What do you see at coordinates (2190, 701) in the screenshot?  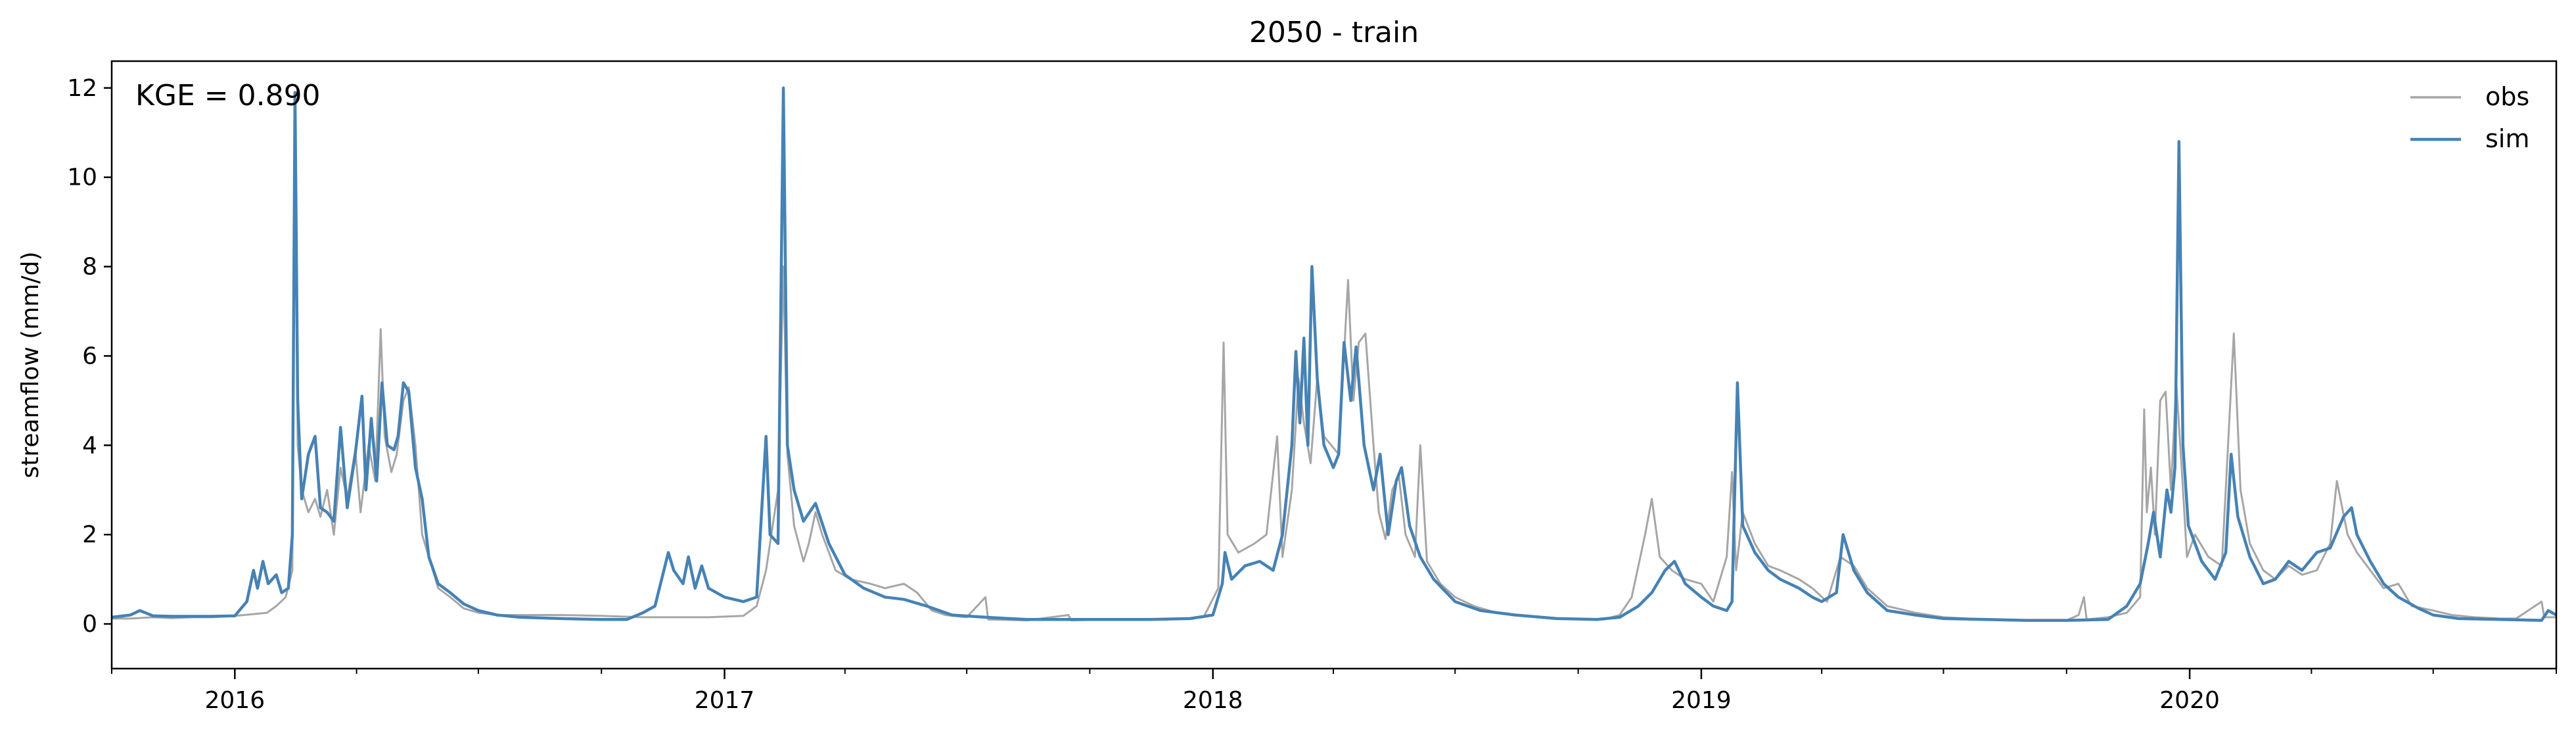 I see `x-tick-label: 2020` at bounding box center [2190, 701].